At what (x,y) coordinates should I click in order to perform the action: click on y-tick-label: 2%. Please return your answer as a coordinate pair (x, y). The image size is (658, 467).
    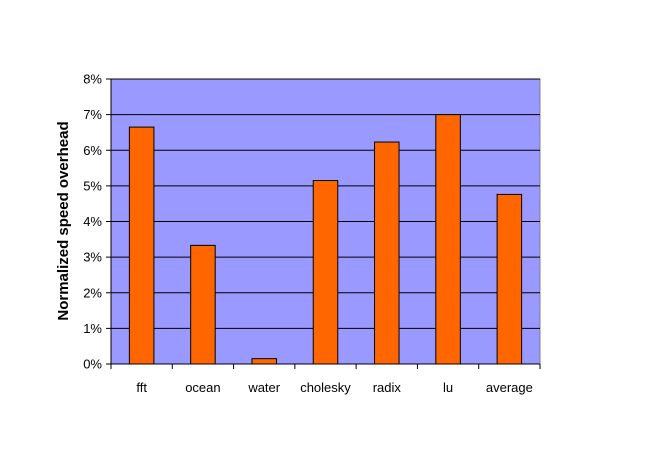
    Looking at the image, I should click on (92, 292).